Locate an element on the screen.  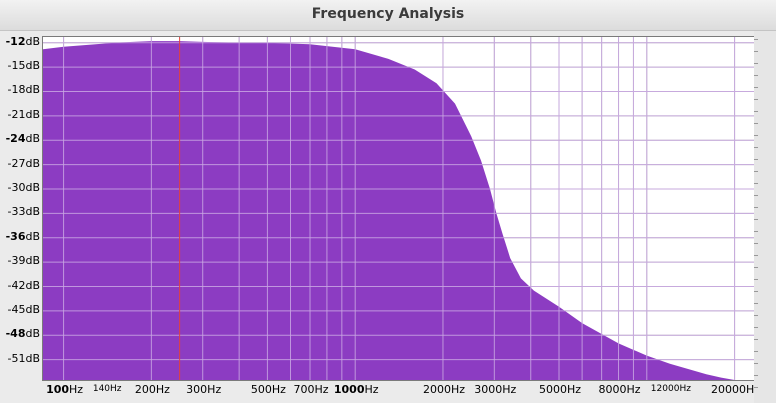
y-tick-number: -33 is located at coordinates (16, 212).